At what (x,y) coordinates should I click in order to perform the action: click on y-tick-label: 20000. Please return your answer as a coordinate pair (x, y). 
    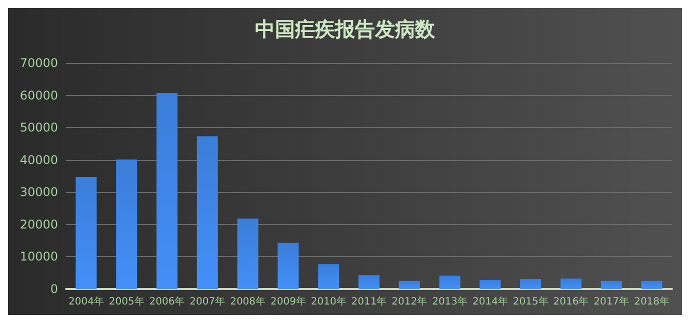
    Looking at the image, I should click on (39, 224).